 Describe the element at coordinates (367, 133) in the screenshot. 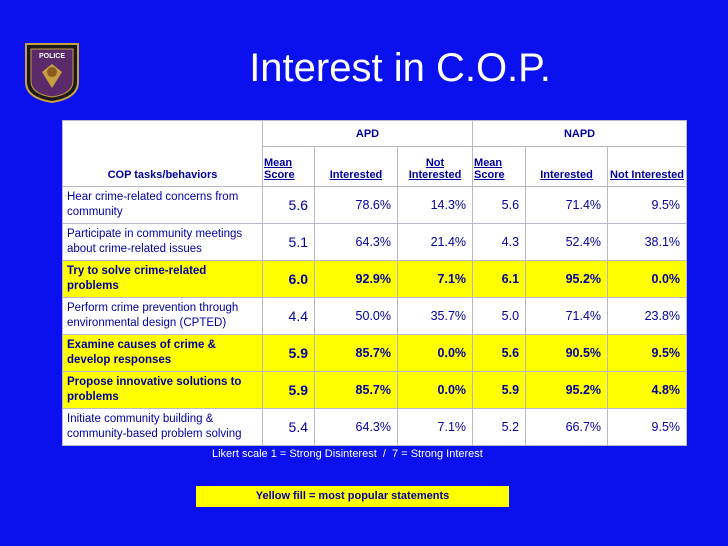

I see `group-header: APD` at that location.